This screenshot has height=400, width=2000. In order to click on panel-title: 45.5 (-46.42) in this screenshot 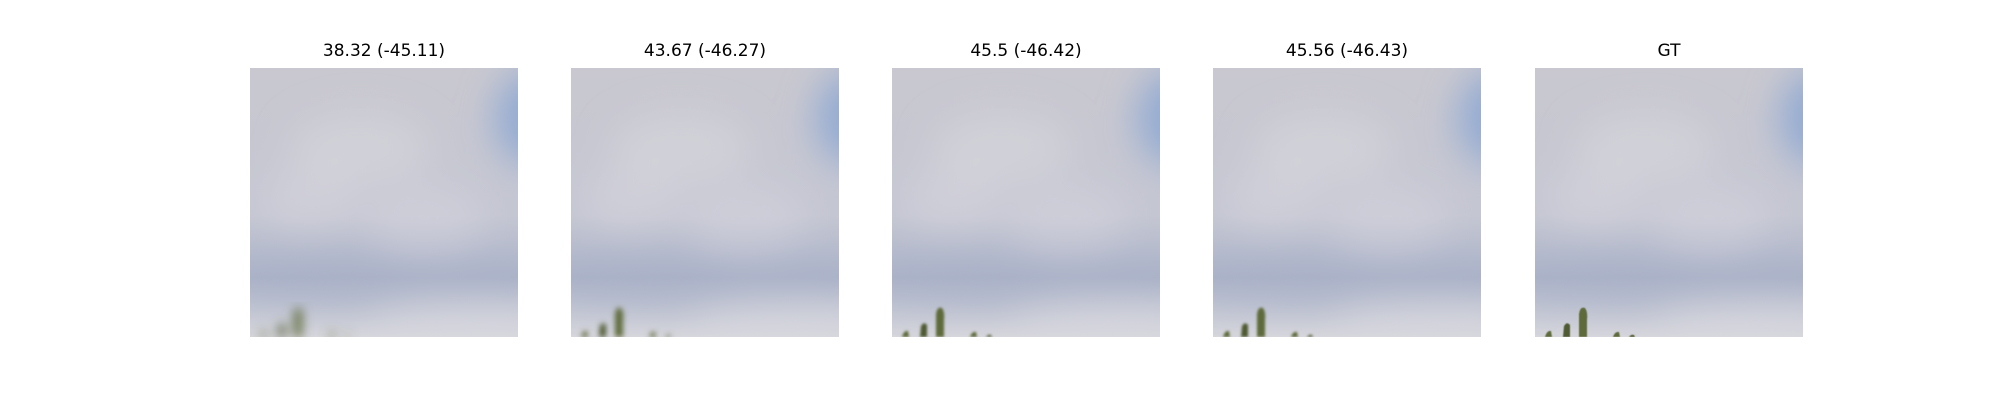, I will do `click(1026, 51)`.